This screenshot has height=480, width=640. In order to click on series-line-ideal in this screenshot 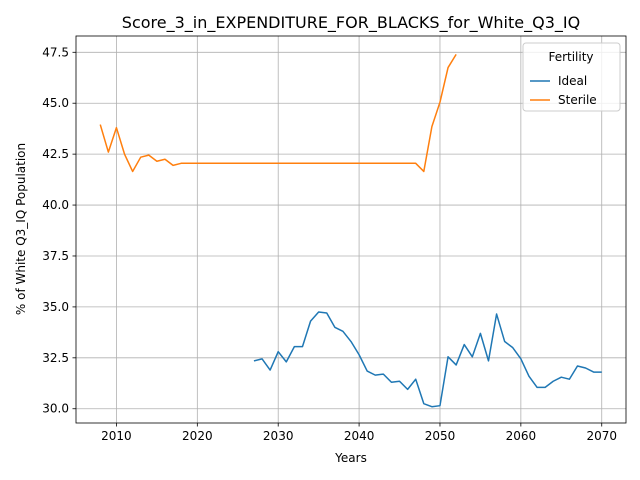, I will do `click(427, 359)`.